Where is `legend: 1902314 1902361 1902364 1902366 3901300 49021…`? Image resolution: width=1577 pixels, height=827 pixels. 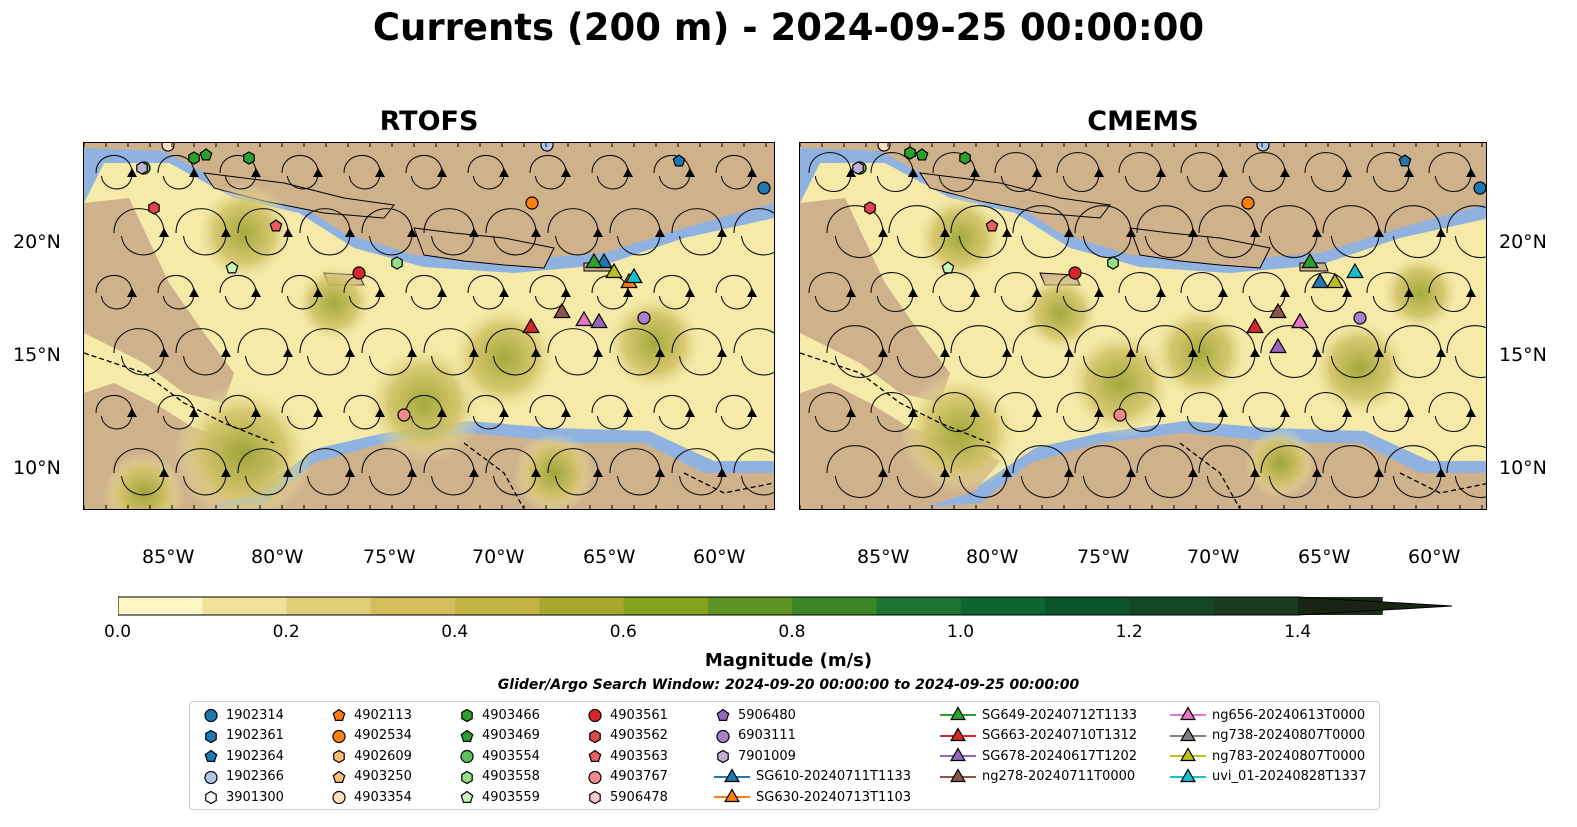
legend: 1902314 1902361 1902364 1902366 3901300 49021… is located at coordinates (784, 755).